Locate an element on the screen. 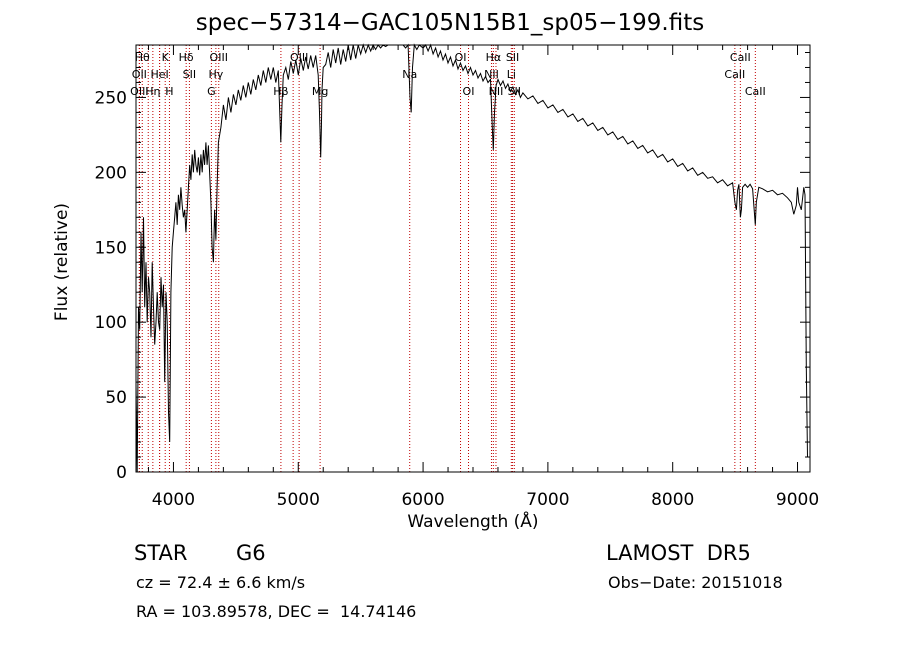 The image size is (900, 649). line-marker-label: Hδ is located at coordinates (186, 57).